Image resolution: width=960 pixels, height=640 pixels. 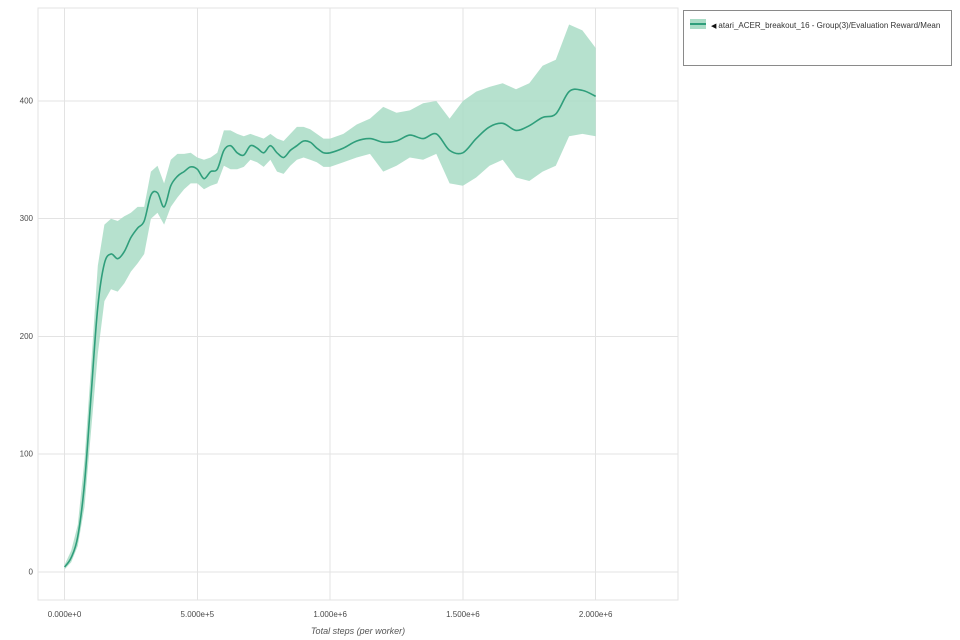 What do you see at coordinates (27, 100) in the screenshot?
I see `y-tick-label: 400` at bounding box center [27, 100].